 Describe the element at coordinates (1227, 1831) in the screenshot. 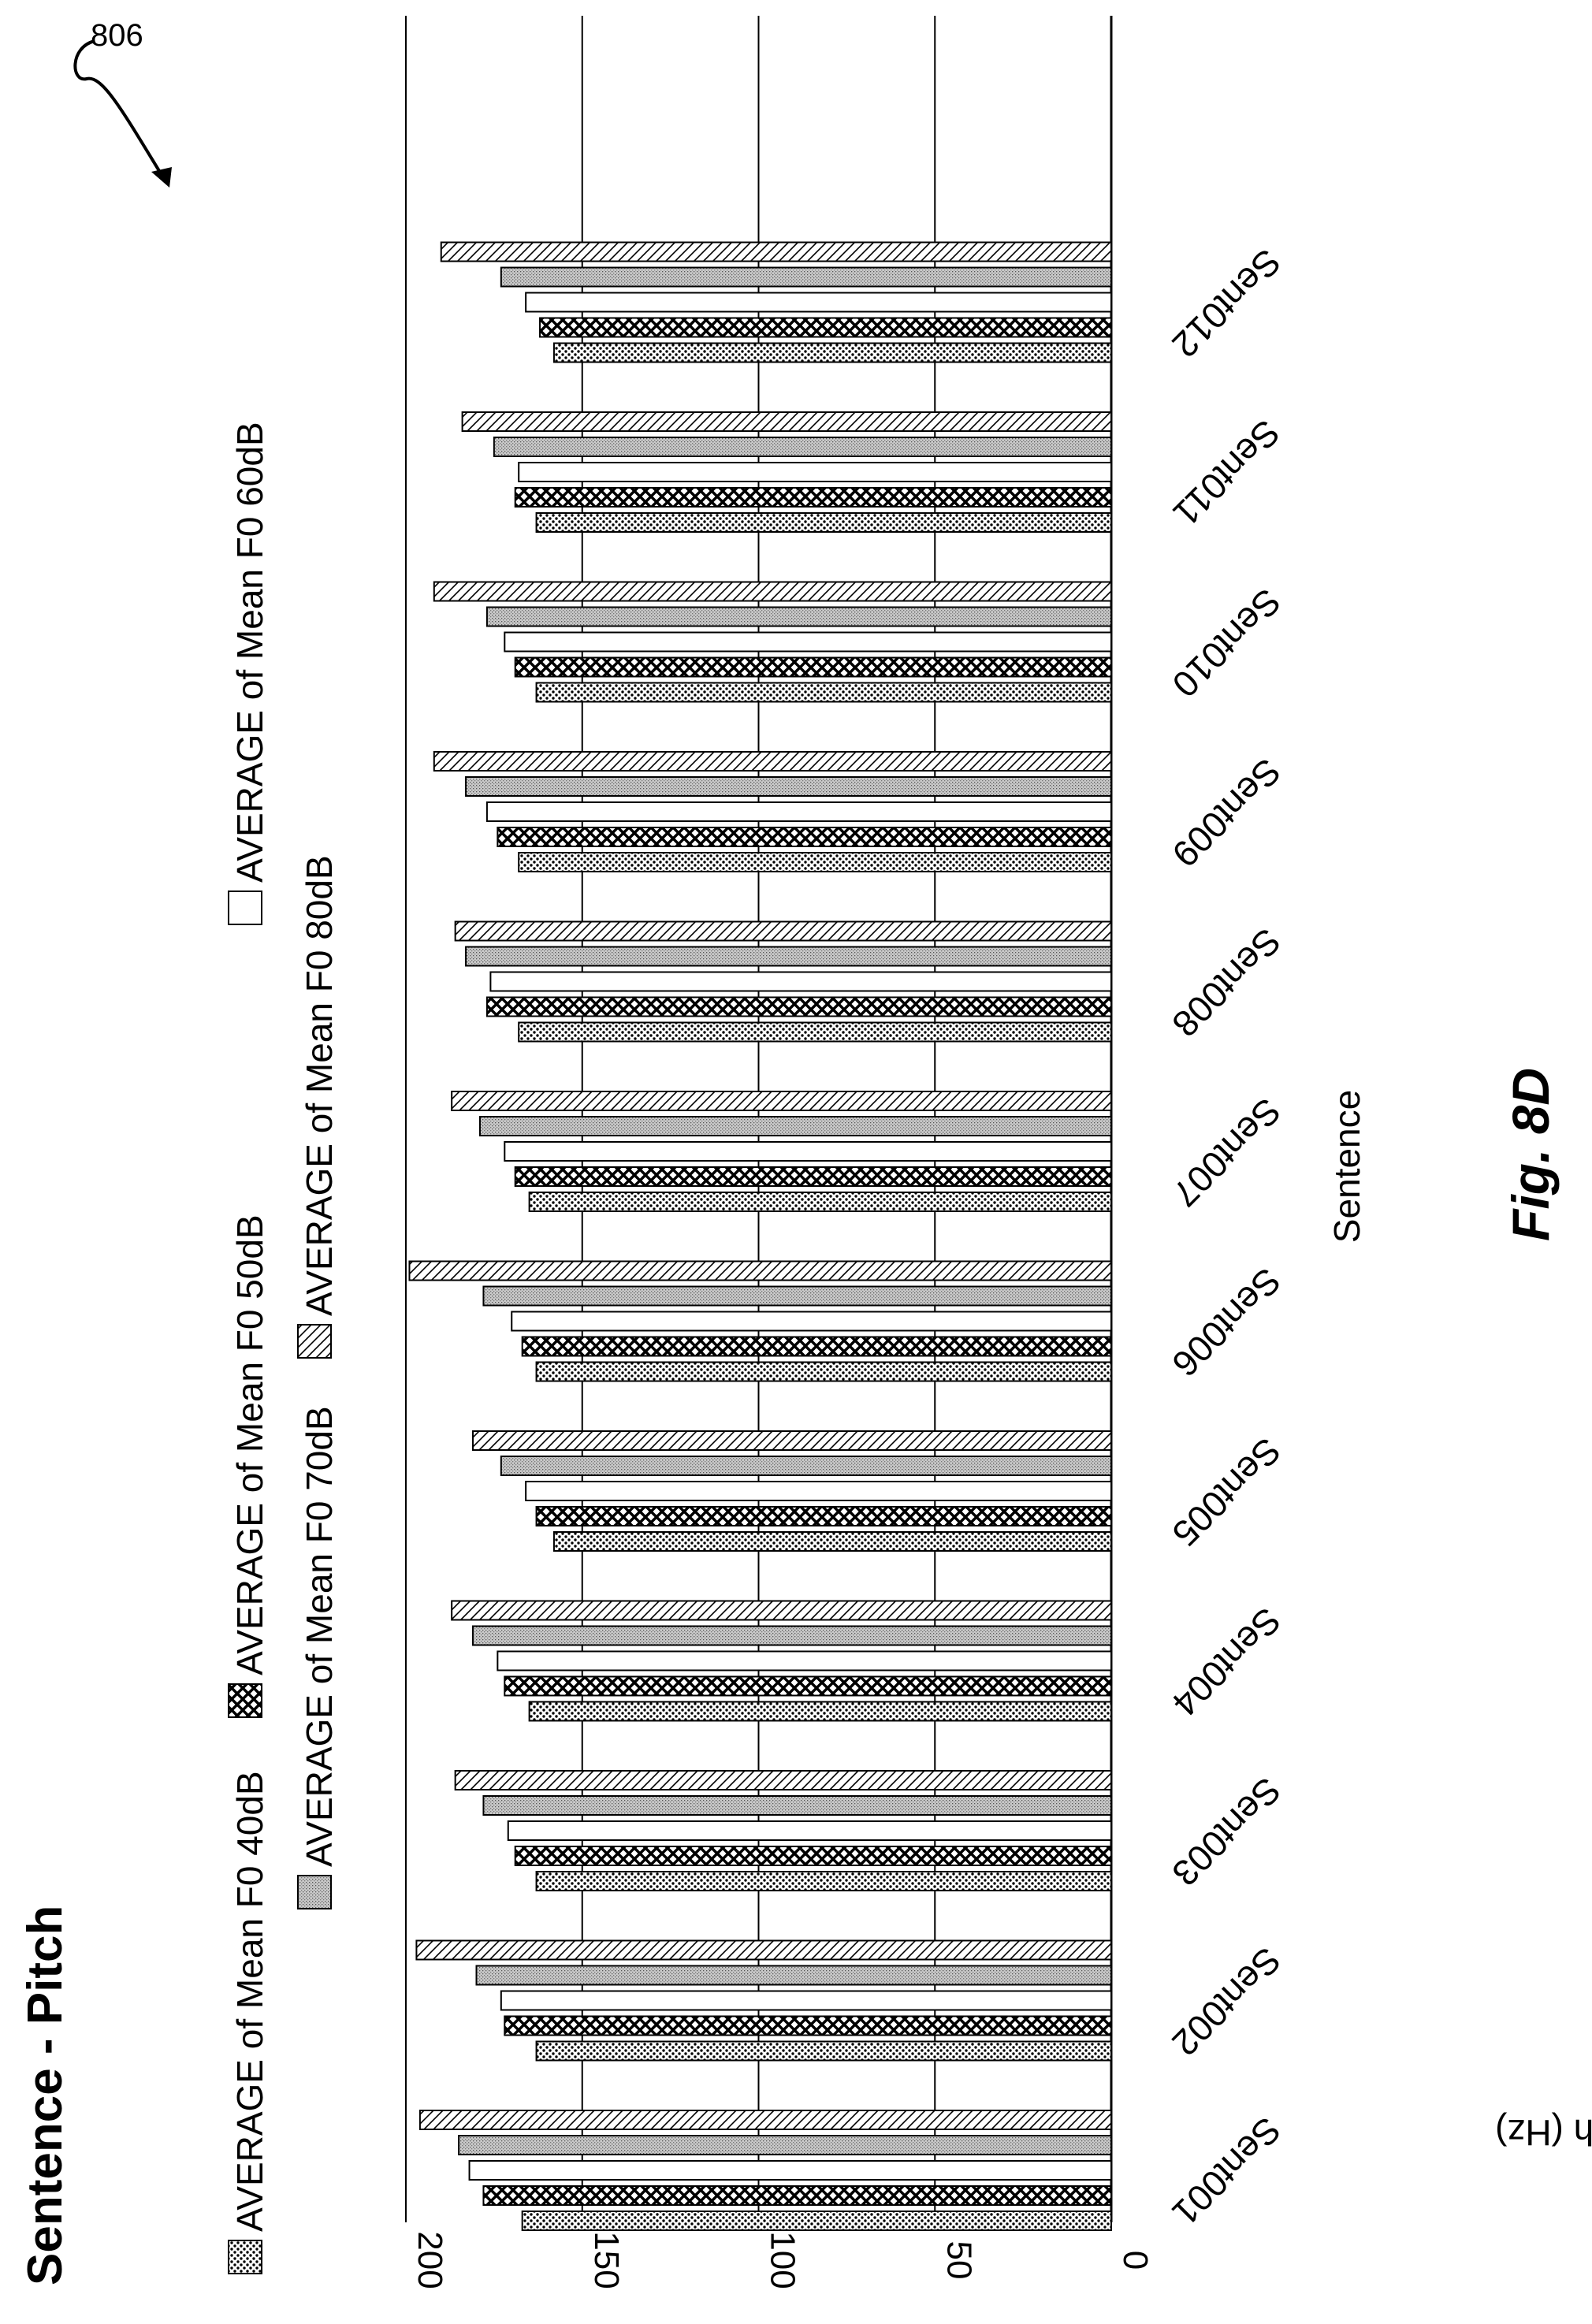

I see `x-tick-label-sent003: Sent003` at that location.